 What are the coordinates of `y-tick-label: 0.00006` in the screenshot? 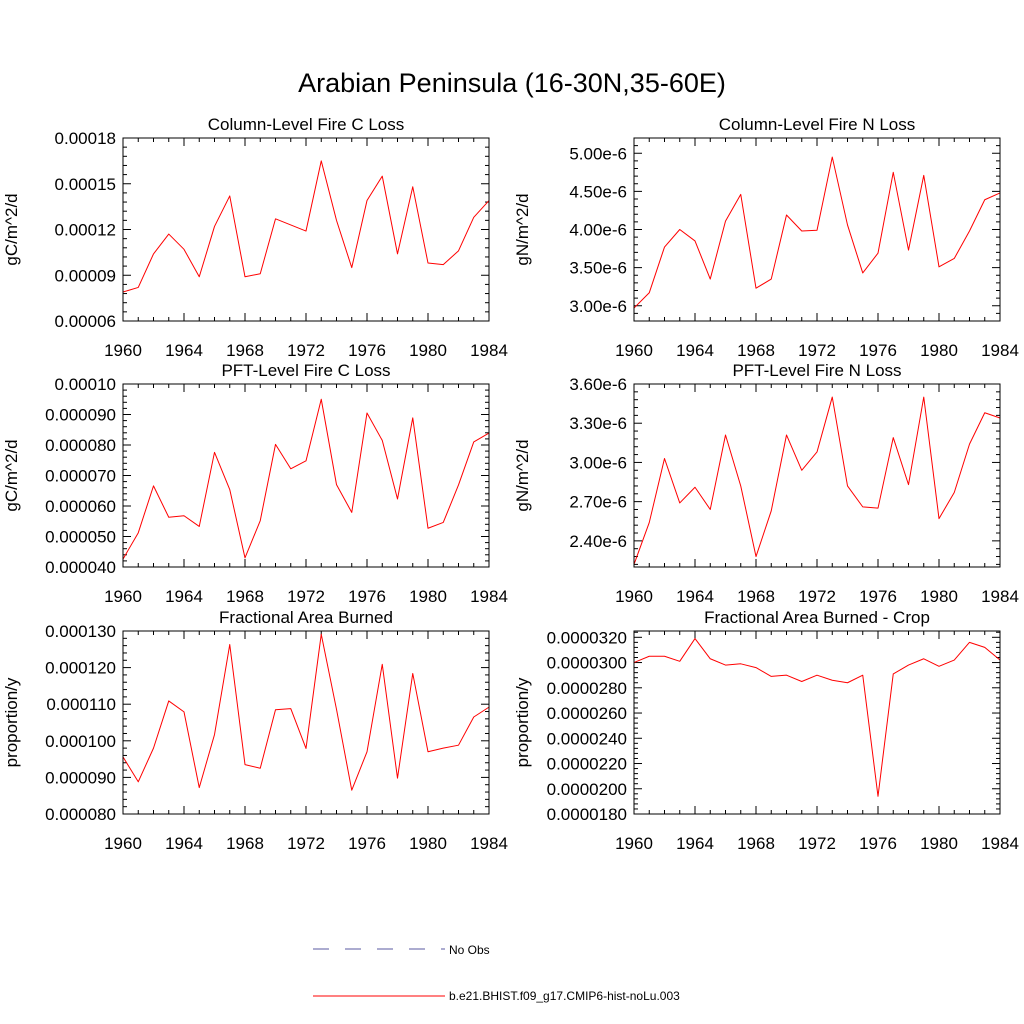 It's located at (85, 321).